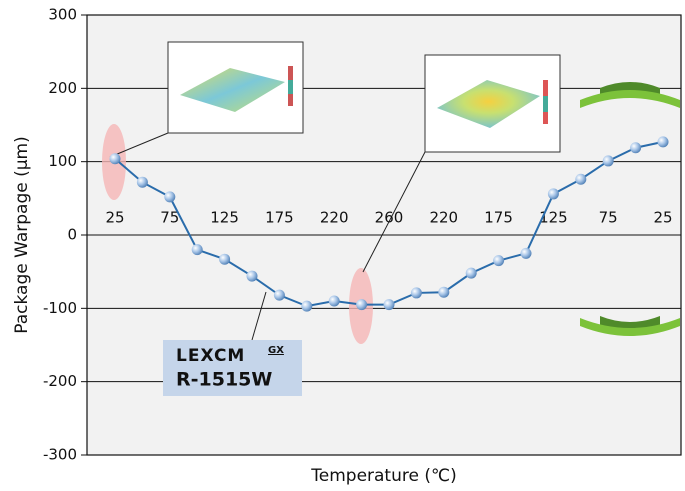  Describe the element at coordinates (276, 350) in the screenshot. I see `grade: GX` at that location.